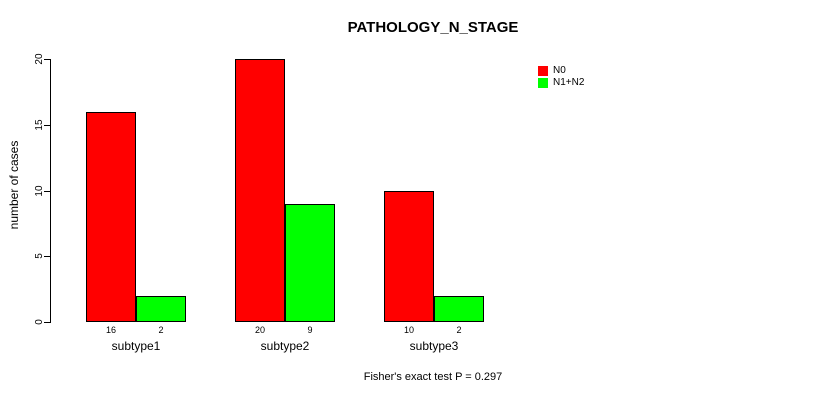 Image resolution: width=840 pixels, height=400 pixels. Describe the element at coordinates (310, 330) in the screenshot. I see `bar-value-label: 9` at that location.